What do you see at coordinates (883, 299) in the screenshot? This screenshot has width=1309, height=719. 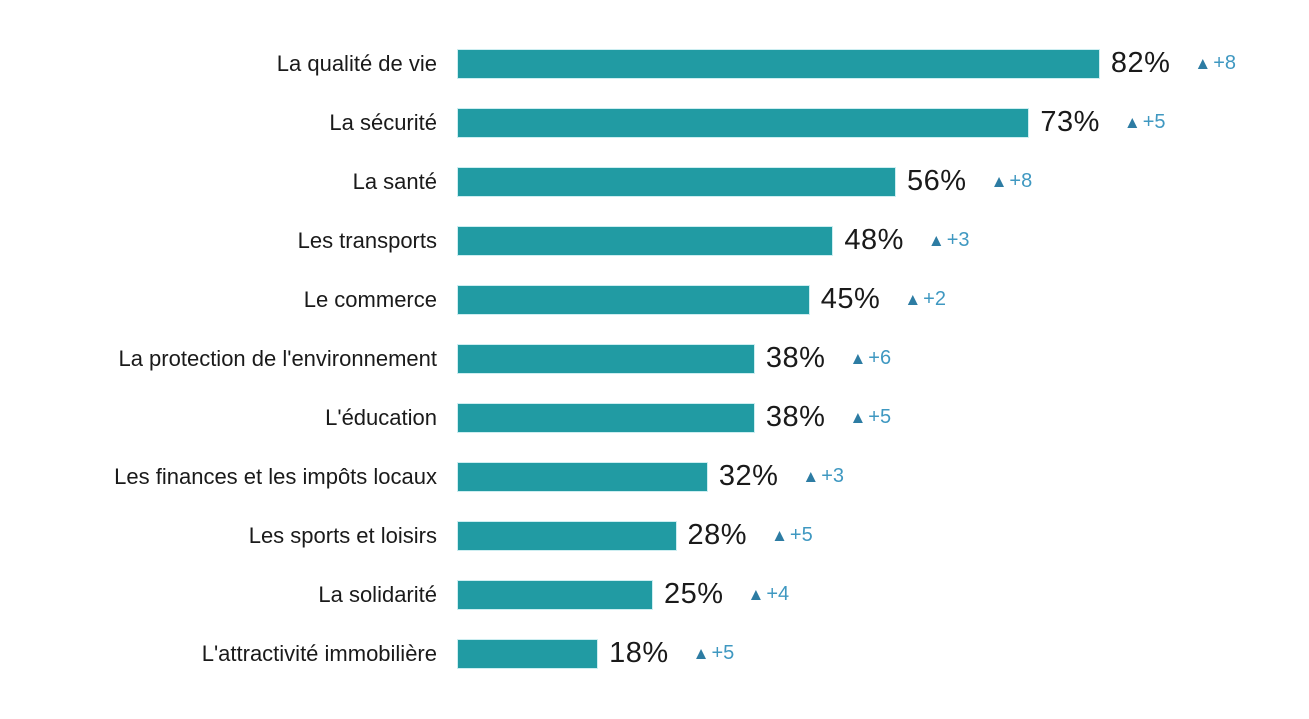 I see `bar-area: 45% ▲ +2` at bounding box center [883, 299].